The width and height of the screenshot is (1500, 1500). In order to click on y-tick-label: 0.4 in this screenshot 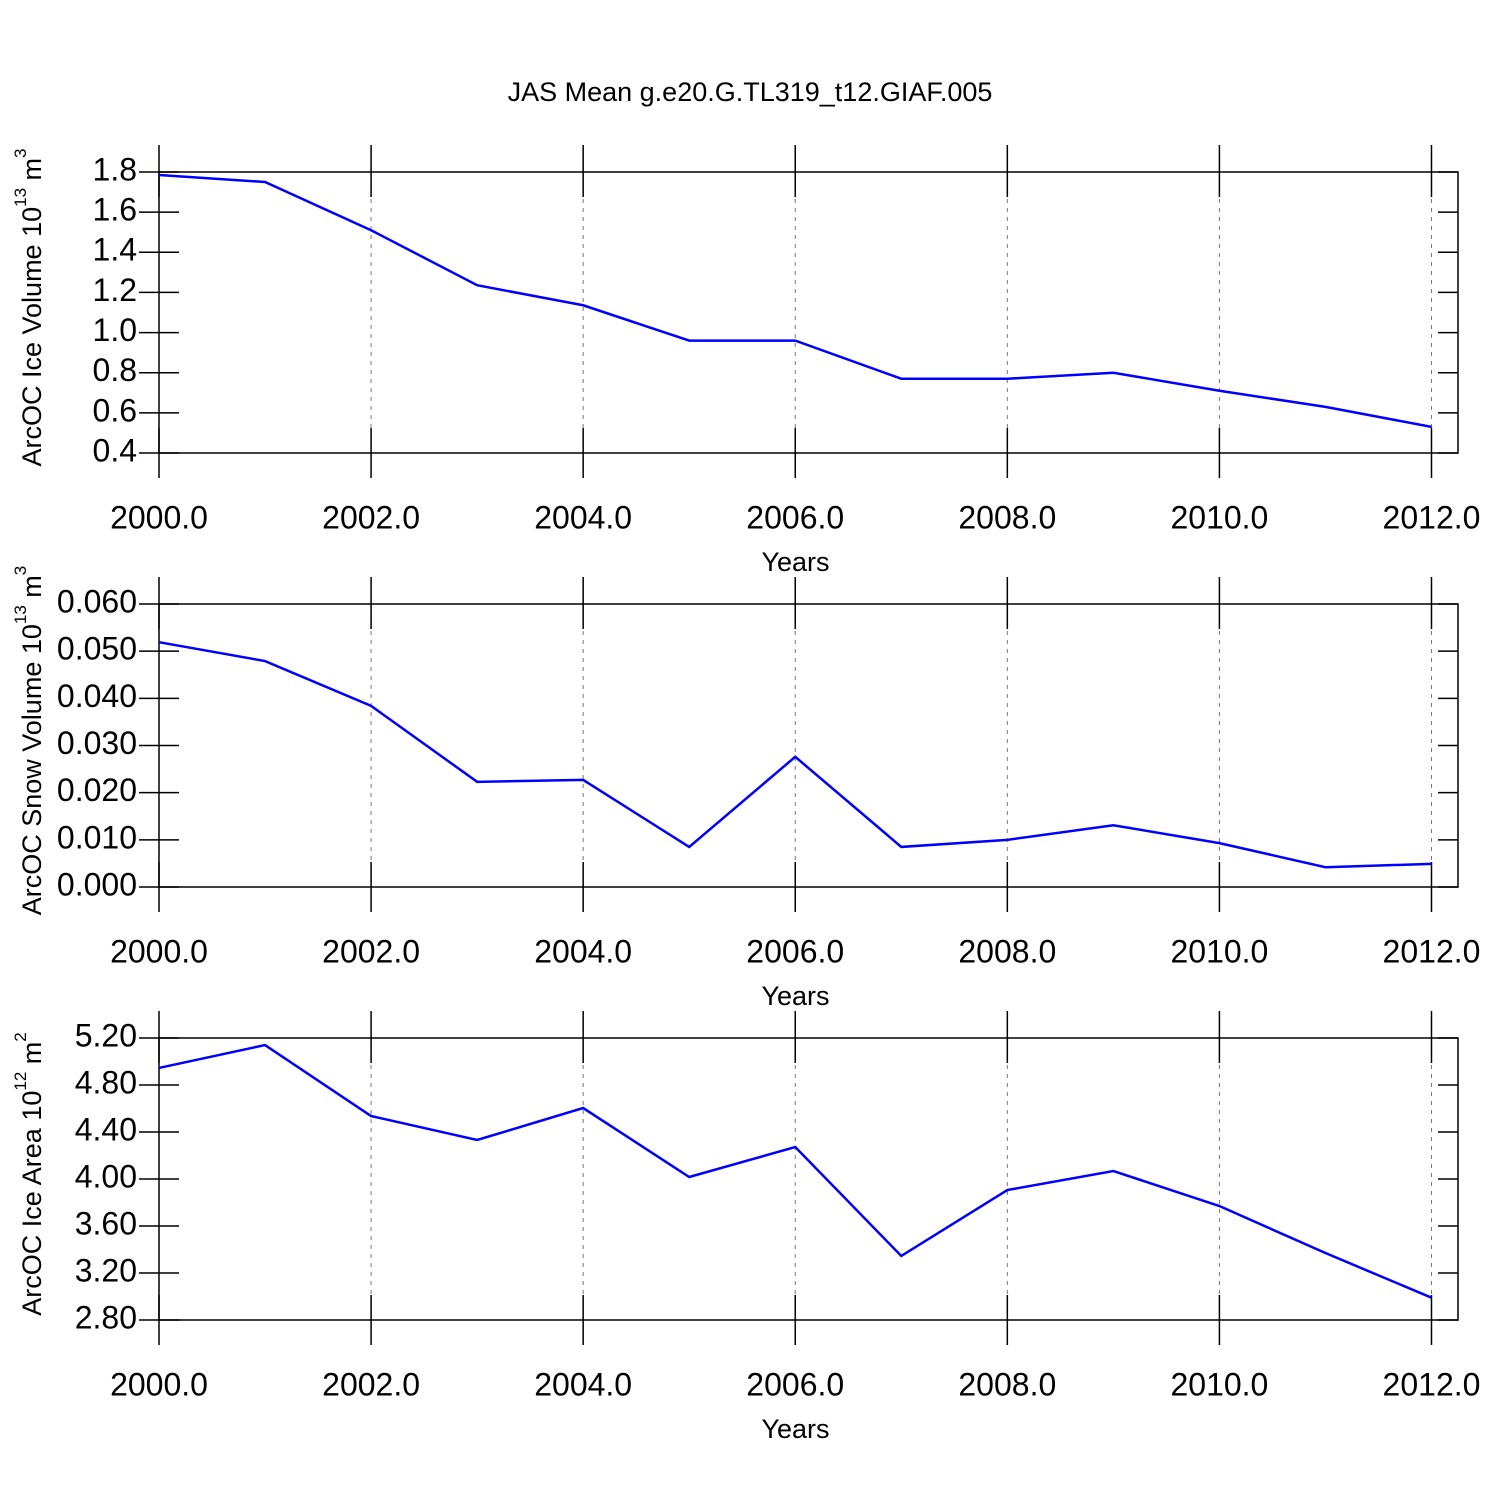, I will do `click(115, 450)`.